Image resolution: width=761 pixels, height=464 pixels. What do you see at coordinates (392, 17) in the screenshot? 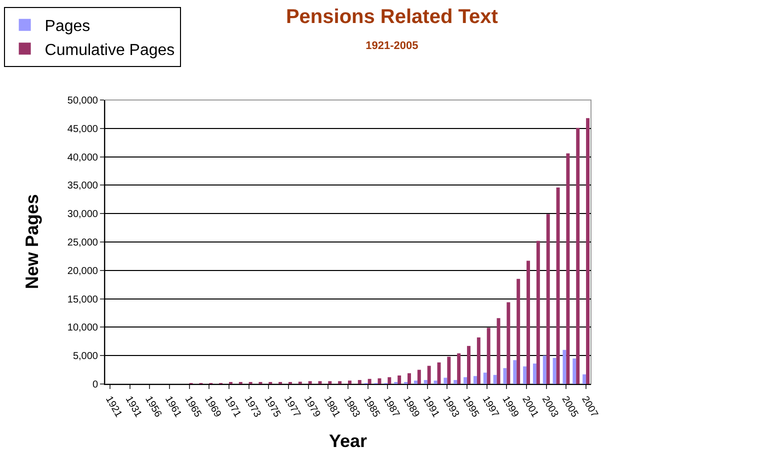
I see `chart-title: Pensions Related Text` at bounding box center [392, 17].